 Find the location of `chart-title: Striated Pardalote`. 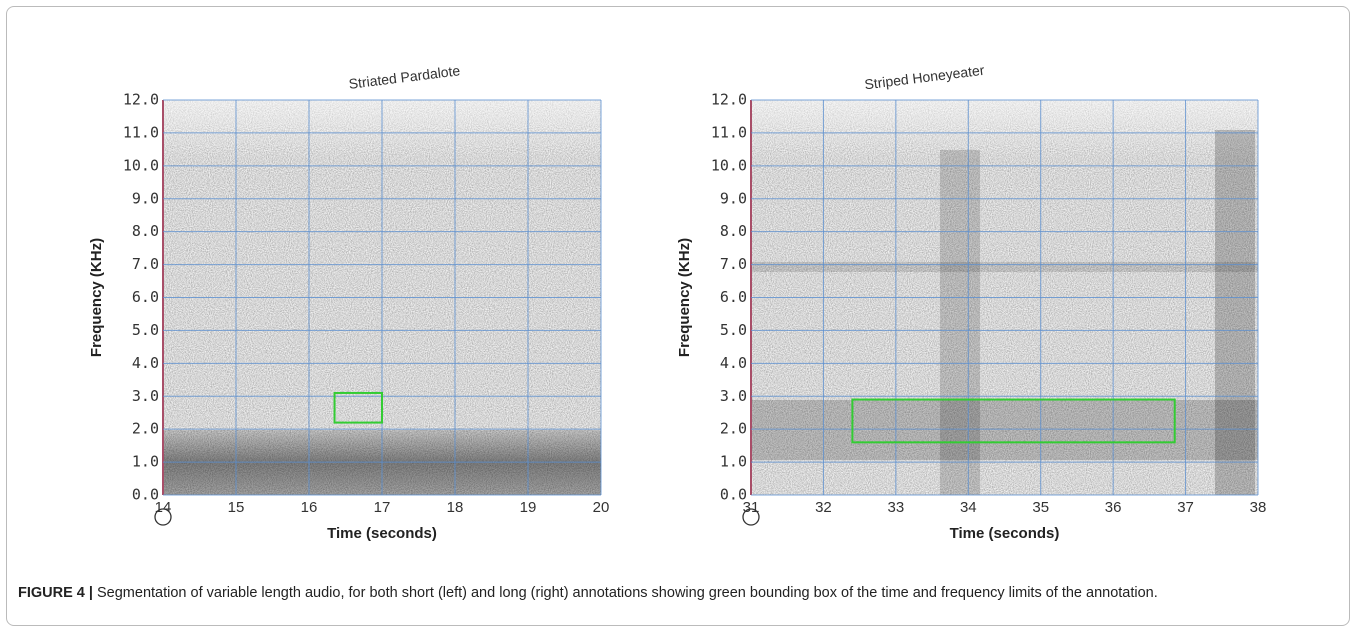

chart-title: Striated Pardalote is located at coordinates (404, 77).